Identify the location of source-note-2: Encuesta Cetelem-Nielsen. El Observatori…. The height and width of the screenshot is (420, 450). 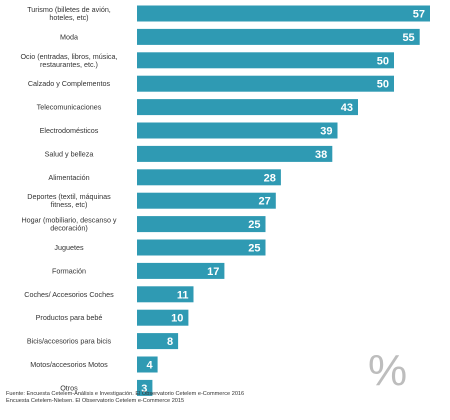
(95, 401).